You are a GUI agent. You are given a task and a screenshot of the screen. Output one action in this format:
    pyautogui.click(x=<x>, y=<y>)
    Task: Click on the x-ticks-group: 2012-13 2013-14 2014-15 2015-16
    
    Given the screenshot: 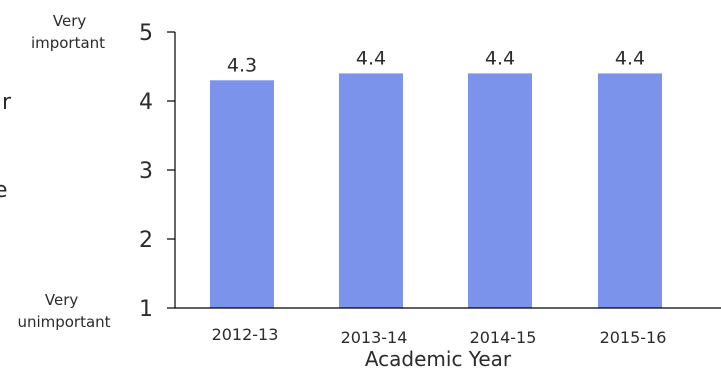 What is the action you would take?
    pyautogui.click(x=439, y=336)
    